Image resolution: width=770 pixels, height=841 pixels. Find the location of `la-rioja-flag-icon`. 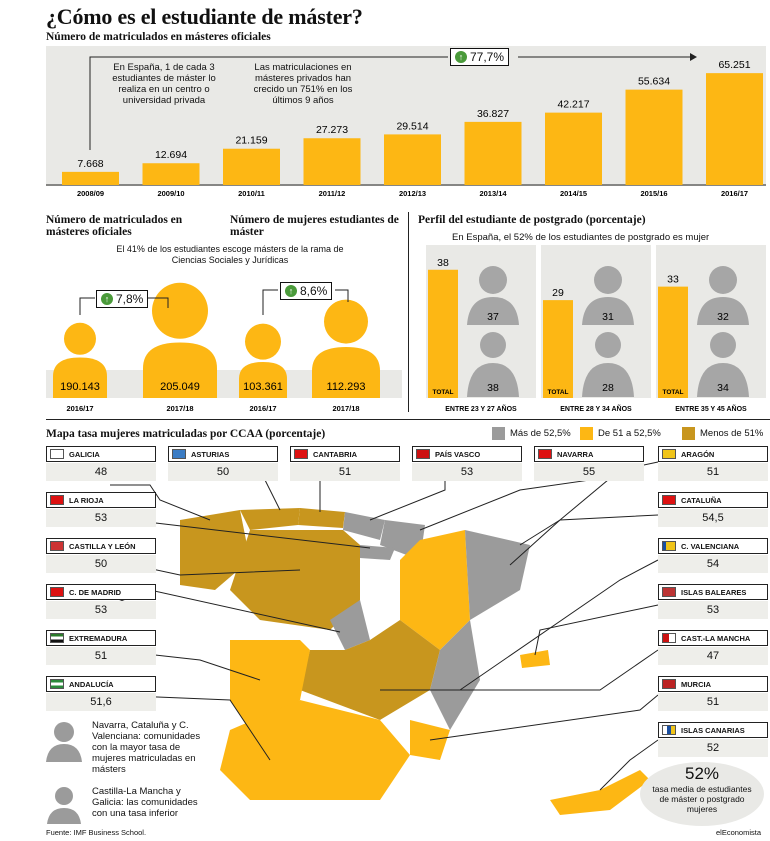

la-rioja-flag-icon is located at coordinates (57, 500).